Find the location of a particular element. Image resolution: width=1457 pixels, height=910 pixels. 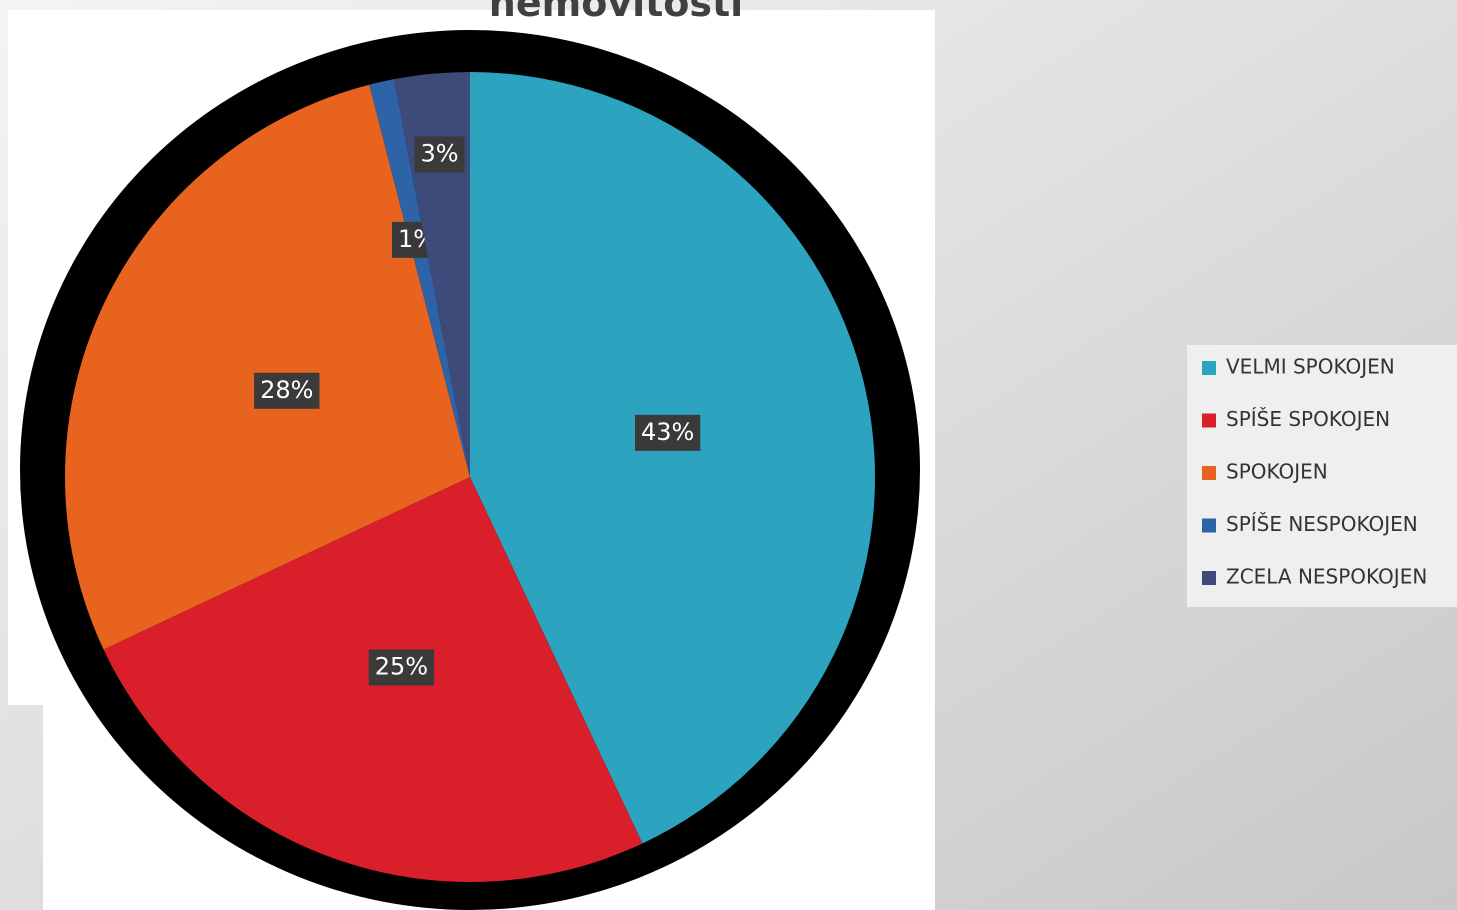

data-label: 43% is located at coordinates (667, 432).